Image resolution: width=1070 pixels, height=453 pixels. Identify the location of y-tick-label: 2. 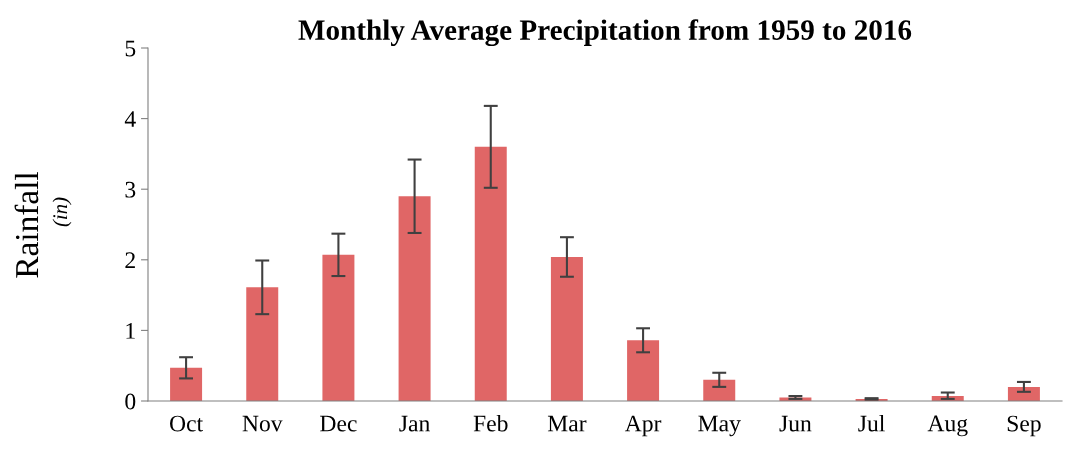
(130, 260).